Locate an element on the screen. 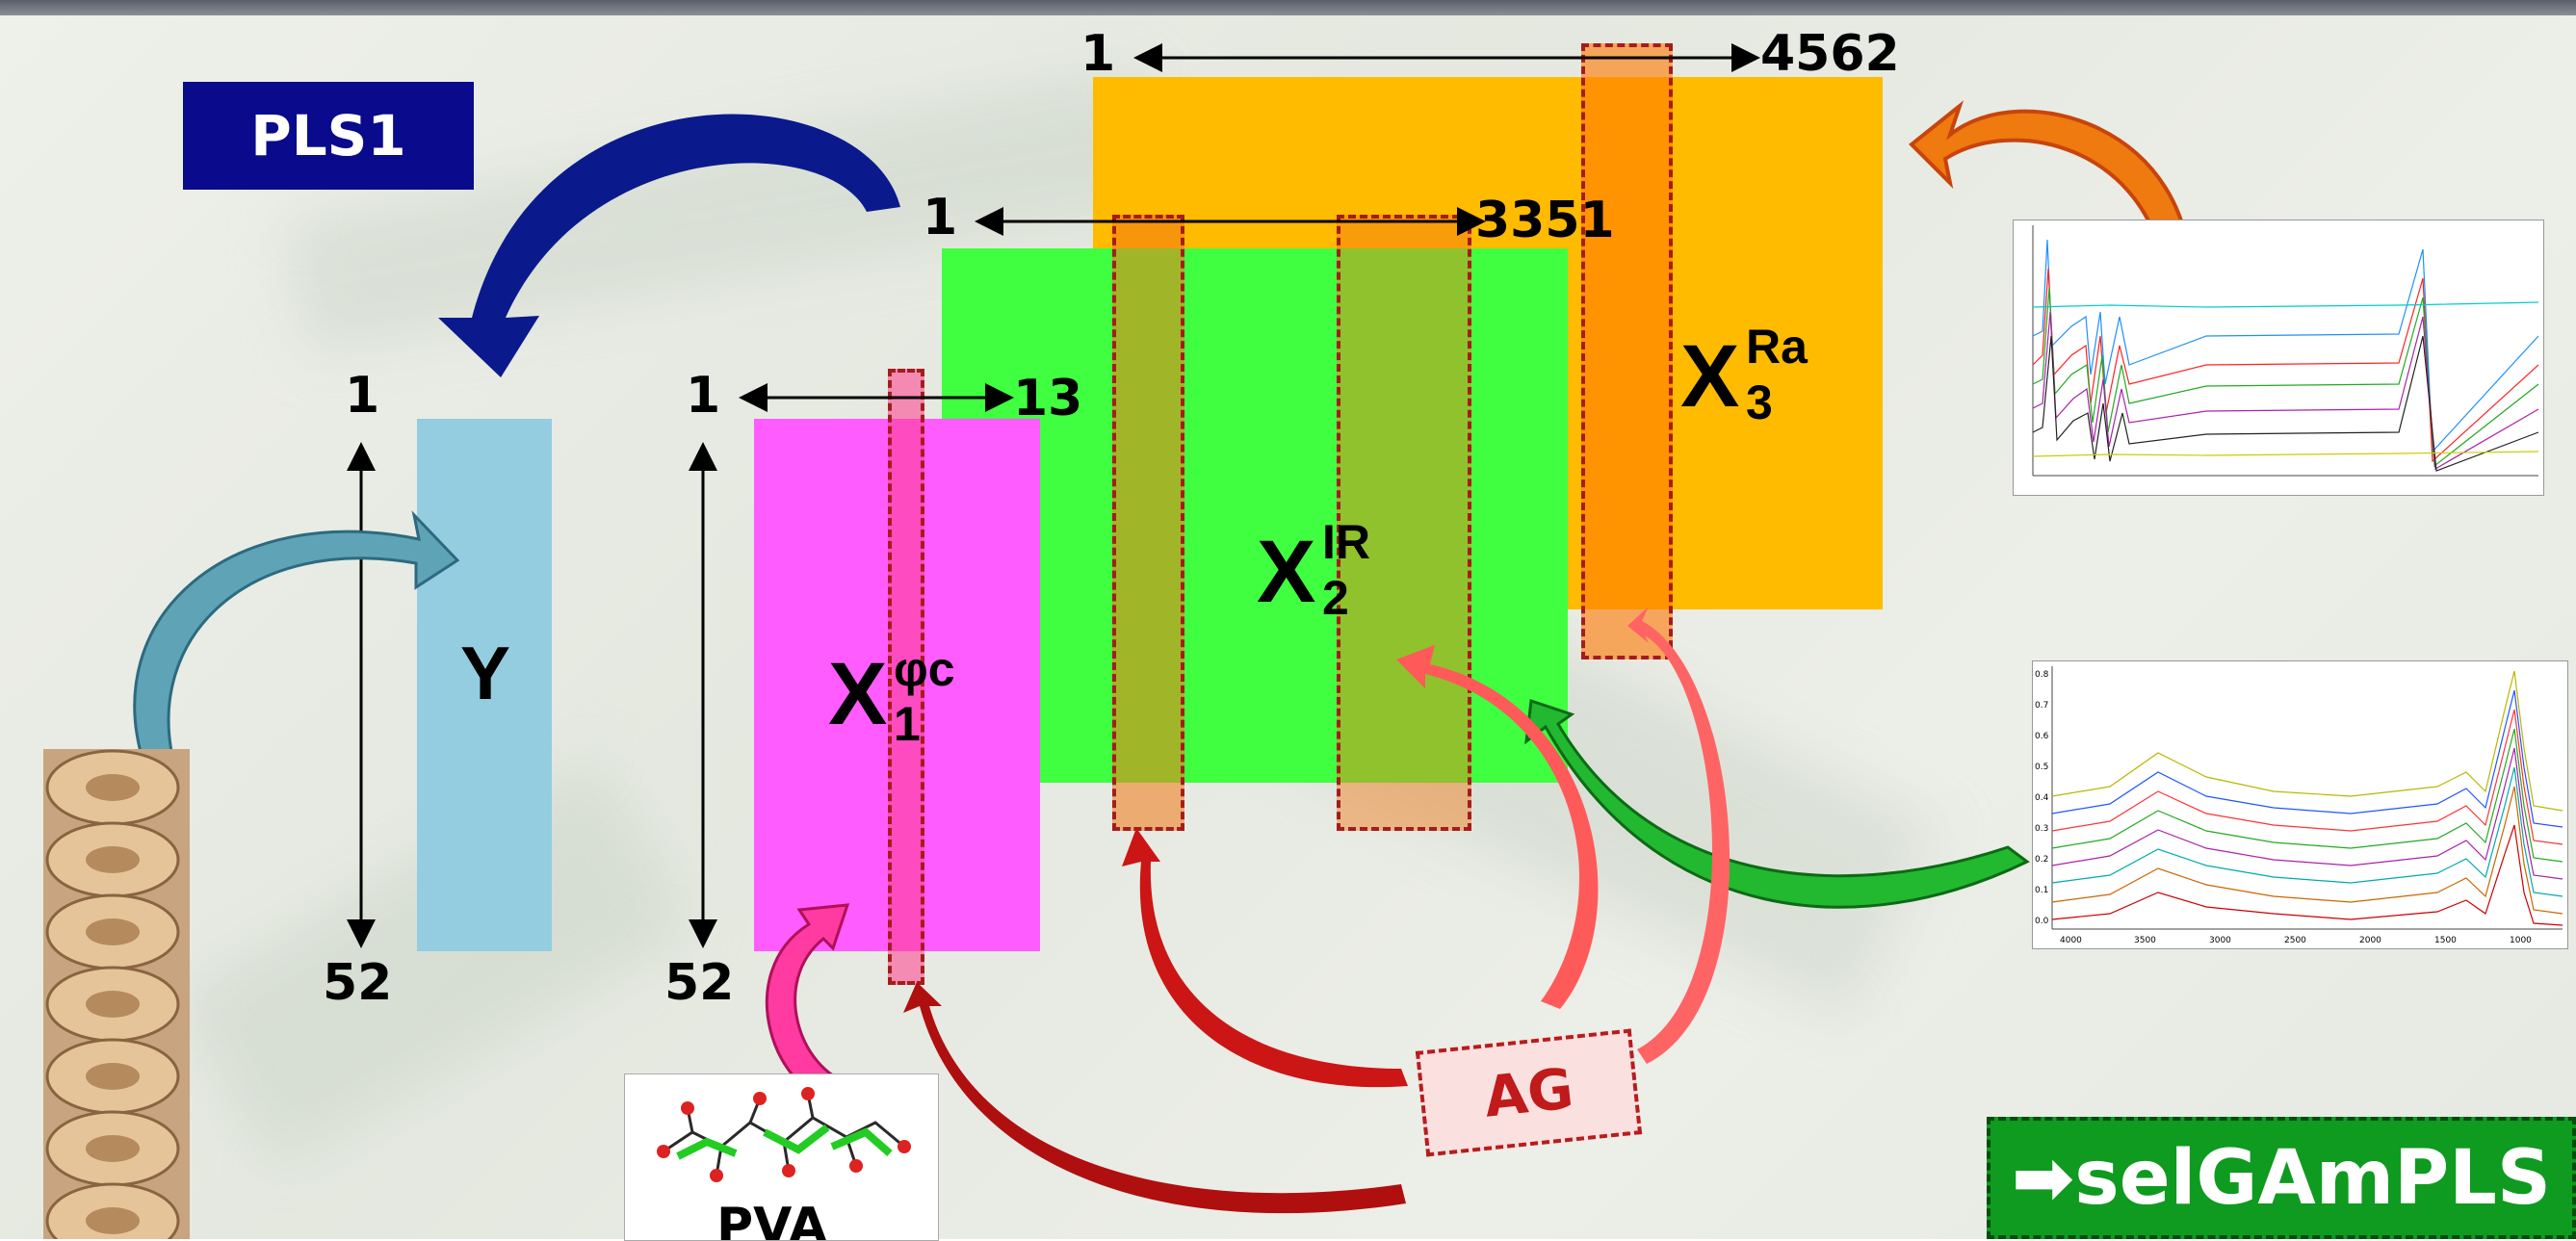 This screenshot has height=1241, width=2576. ag-to-x3-arrow is located at coordinates (1678, 835).